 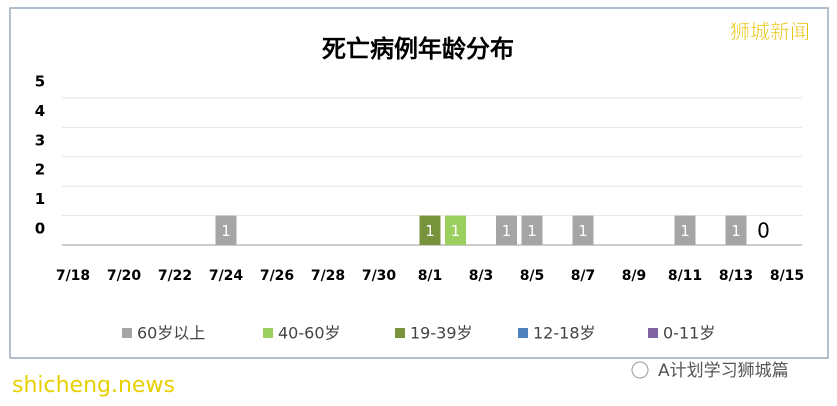 I want to click on legend-label: 60岁以上, so click(x=171, y=333).